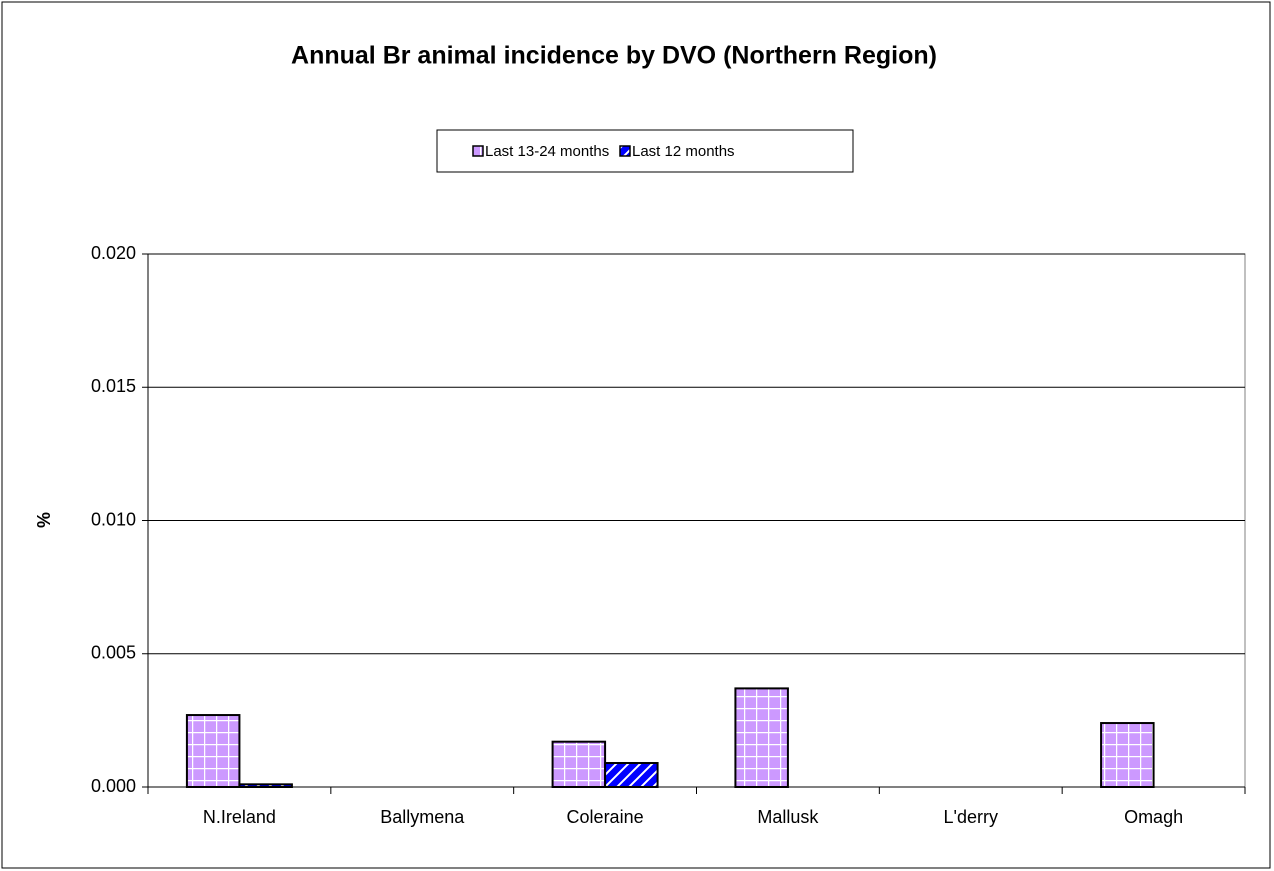  What do you see at coordinates (547, 151) in the screenshot?
I see `legend-label: Last 13-24 months` at bounding box center [547, 151].